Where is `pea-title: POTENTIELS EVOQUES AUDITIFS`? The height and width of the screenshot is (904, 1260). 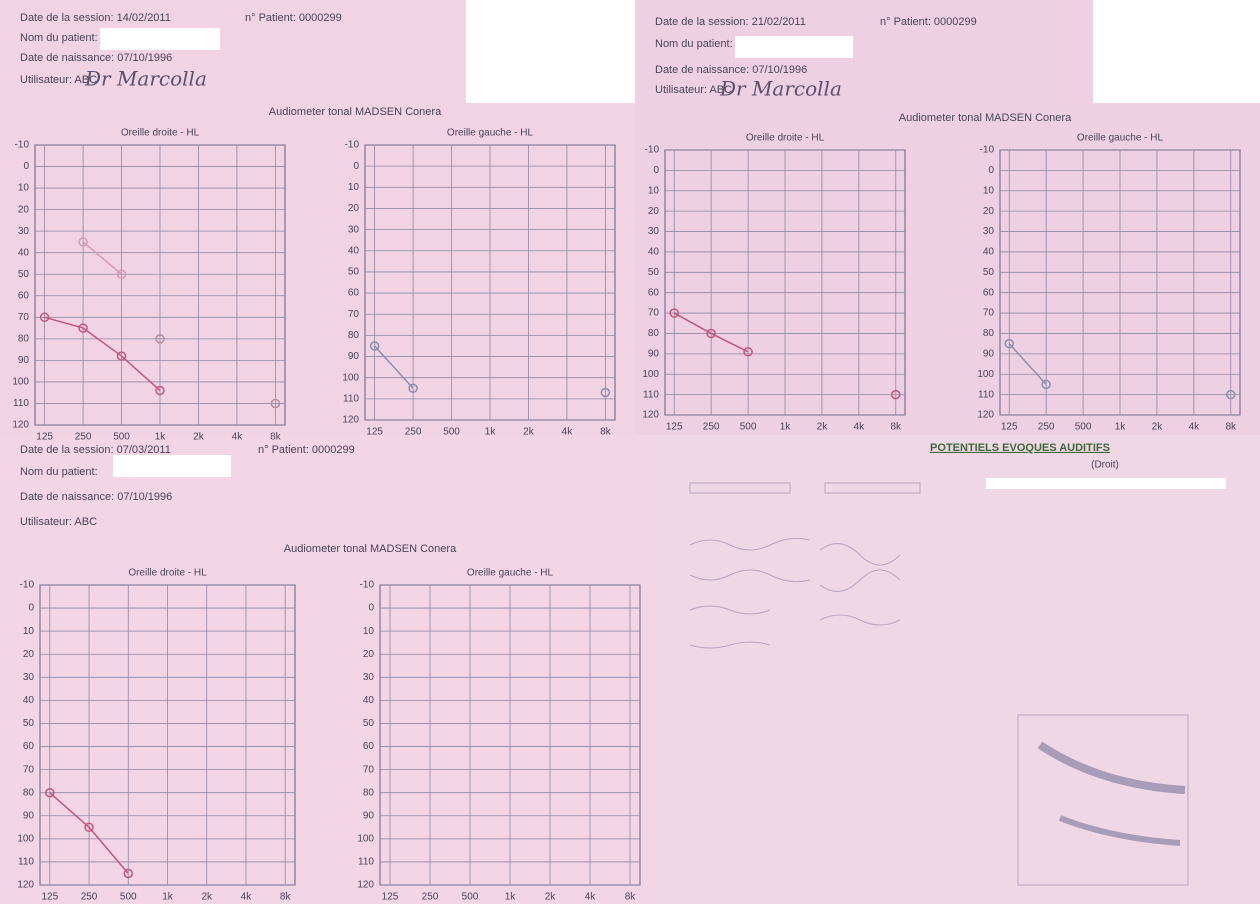 pea-title: POTENTIELS EVOQUES AUDITIFS is located at coordinates (1020, 448).